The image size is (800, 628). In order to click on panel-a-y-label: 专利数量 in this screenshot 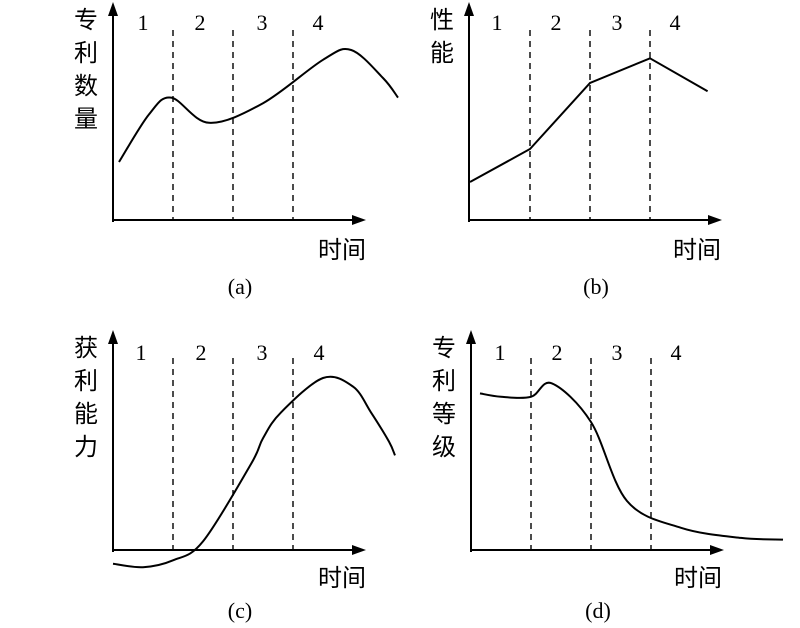, I will do `click(86, 69)`.